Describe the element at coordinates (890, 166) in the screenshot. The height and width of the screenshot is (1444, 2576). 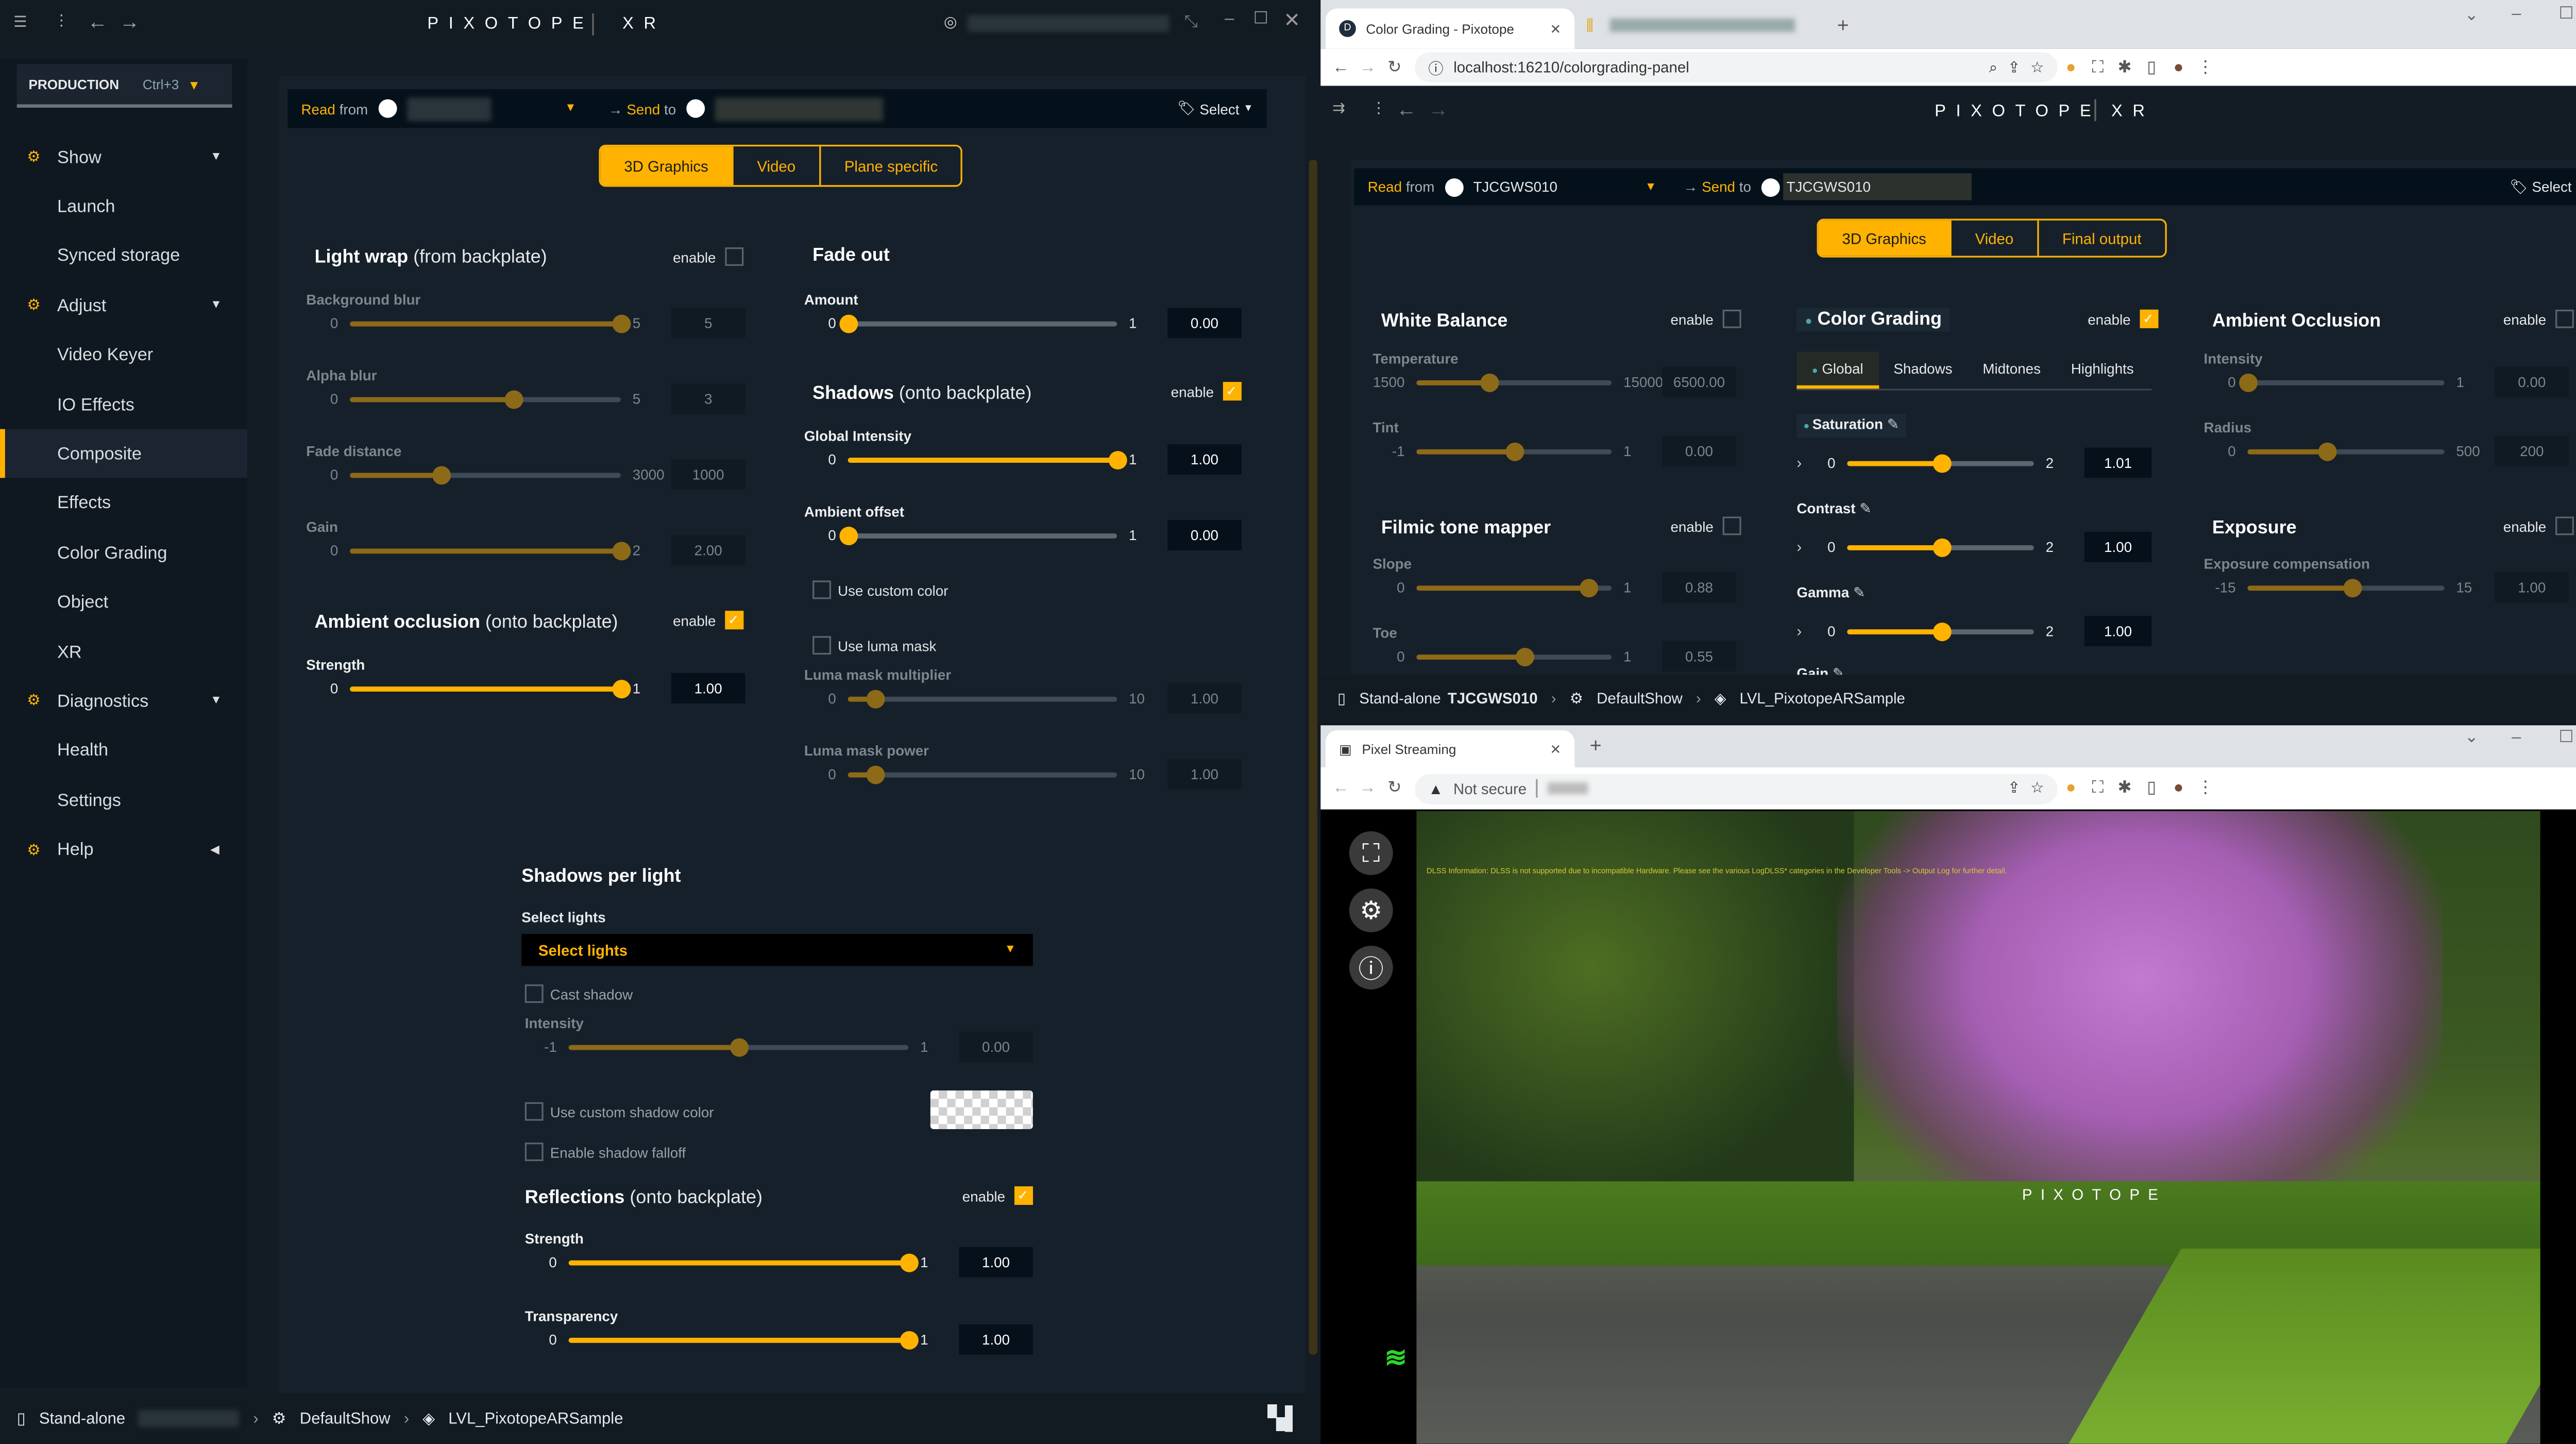
I see `tab-plane-specific: Plane specific` at that location.